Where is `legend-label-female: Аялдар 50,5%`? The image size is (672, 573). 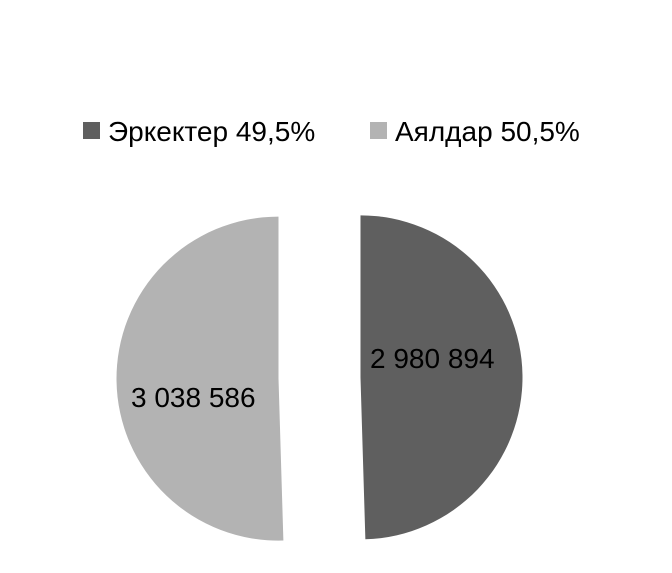
legend-label-female: Аялдар 50,5% is located at coordinates (487, 131).